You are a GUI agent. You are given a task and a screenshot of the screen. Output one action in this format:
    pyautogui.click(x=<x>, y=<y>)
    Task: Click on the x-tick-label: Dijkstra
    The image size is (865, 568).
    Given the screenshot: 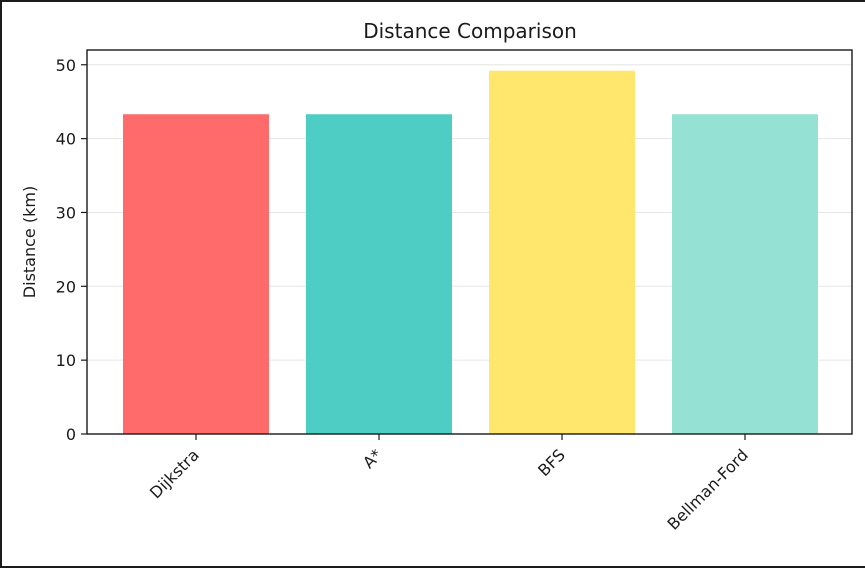 What is the action you would take?
    pyautogui.click(x=174, y=473)
    